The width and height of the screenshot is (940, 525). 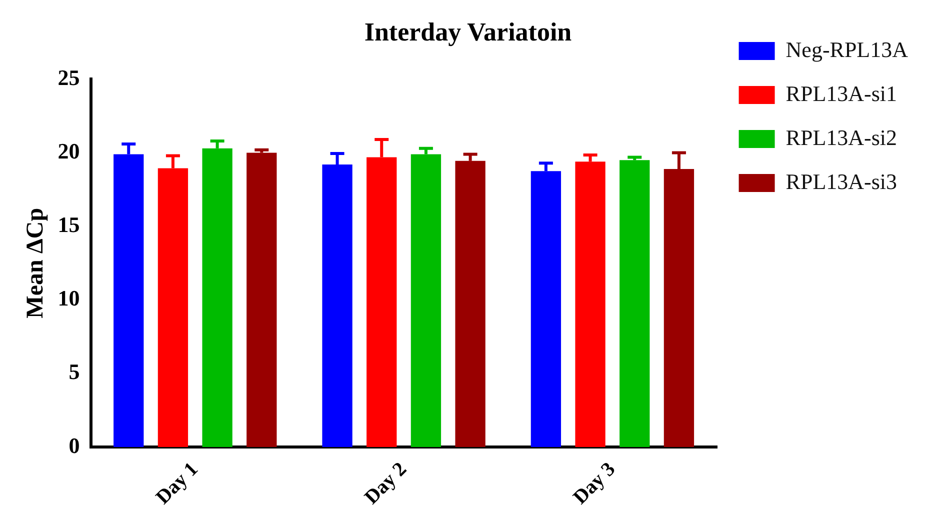 What do you see at coordinates (69, 225) in the screenshot?
I see `y-tick-label: 15` at bounding box center [69, 225].